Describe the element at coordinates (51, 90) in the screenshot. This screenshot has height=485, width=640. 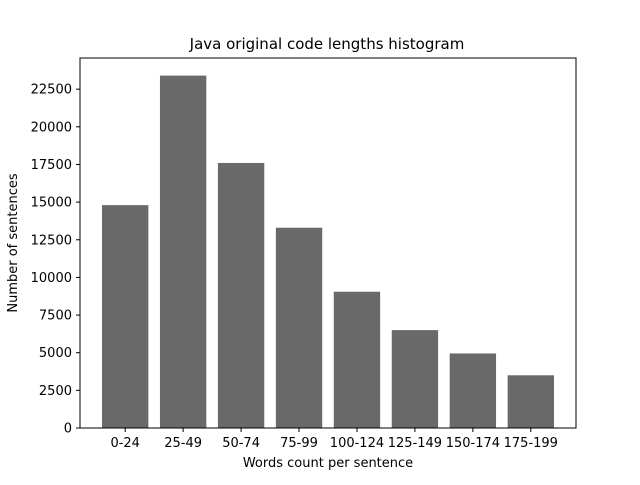
I see `y-tick-label: 22500` at that location.